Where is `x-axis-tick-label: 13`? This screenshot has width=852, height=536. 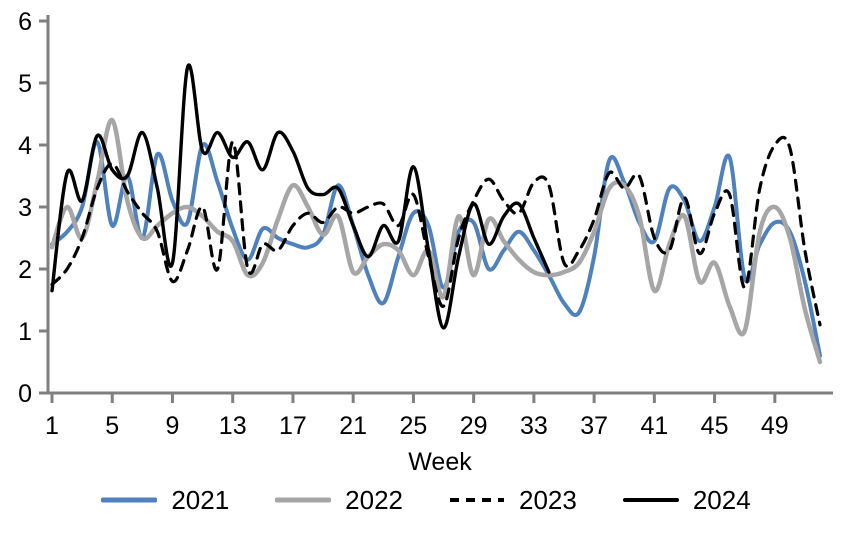
x-axis-tick-label: 13 is located at coordinates (233, 426).